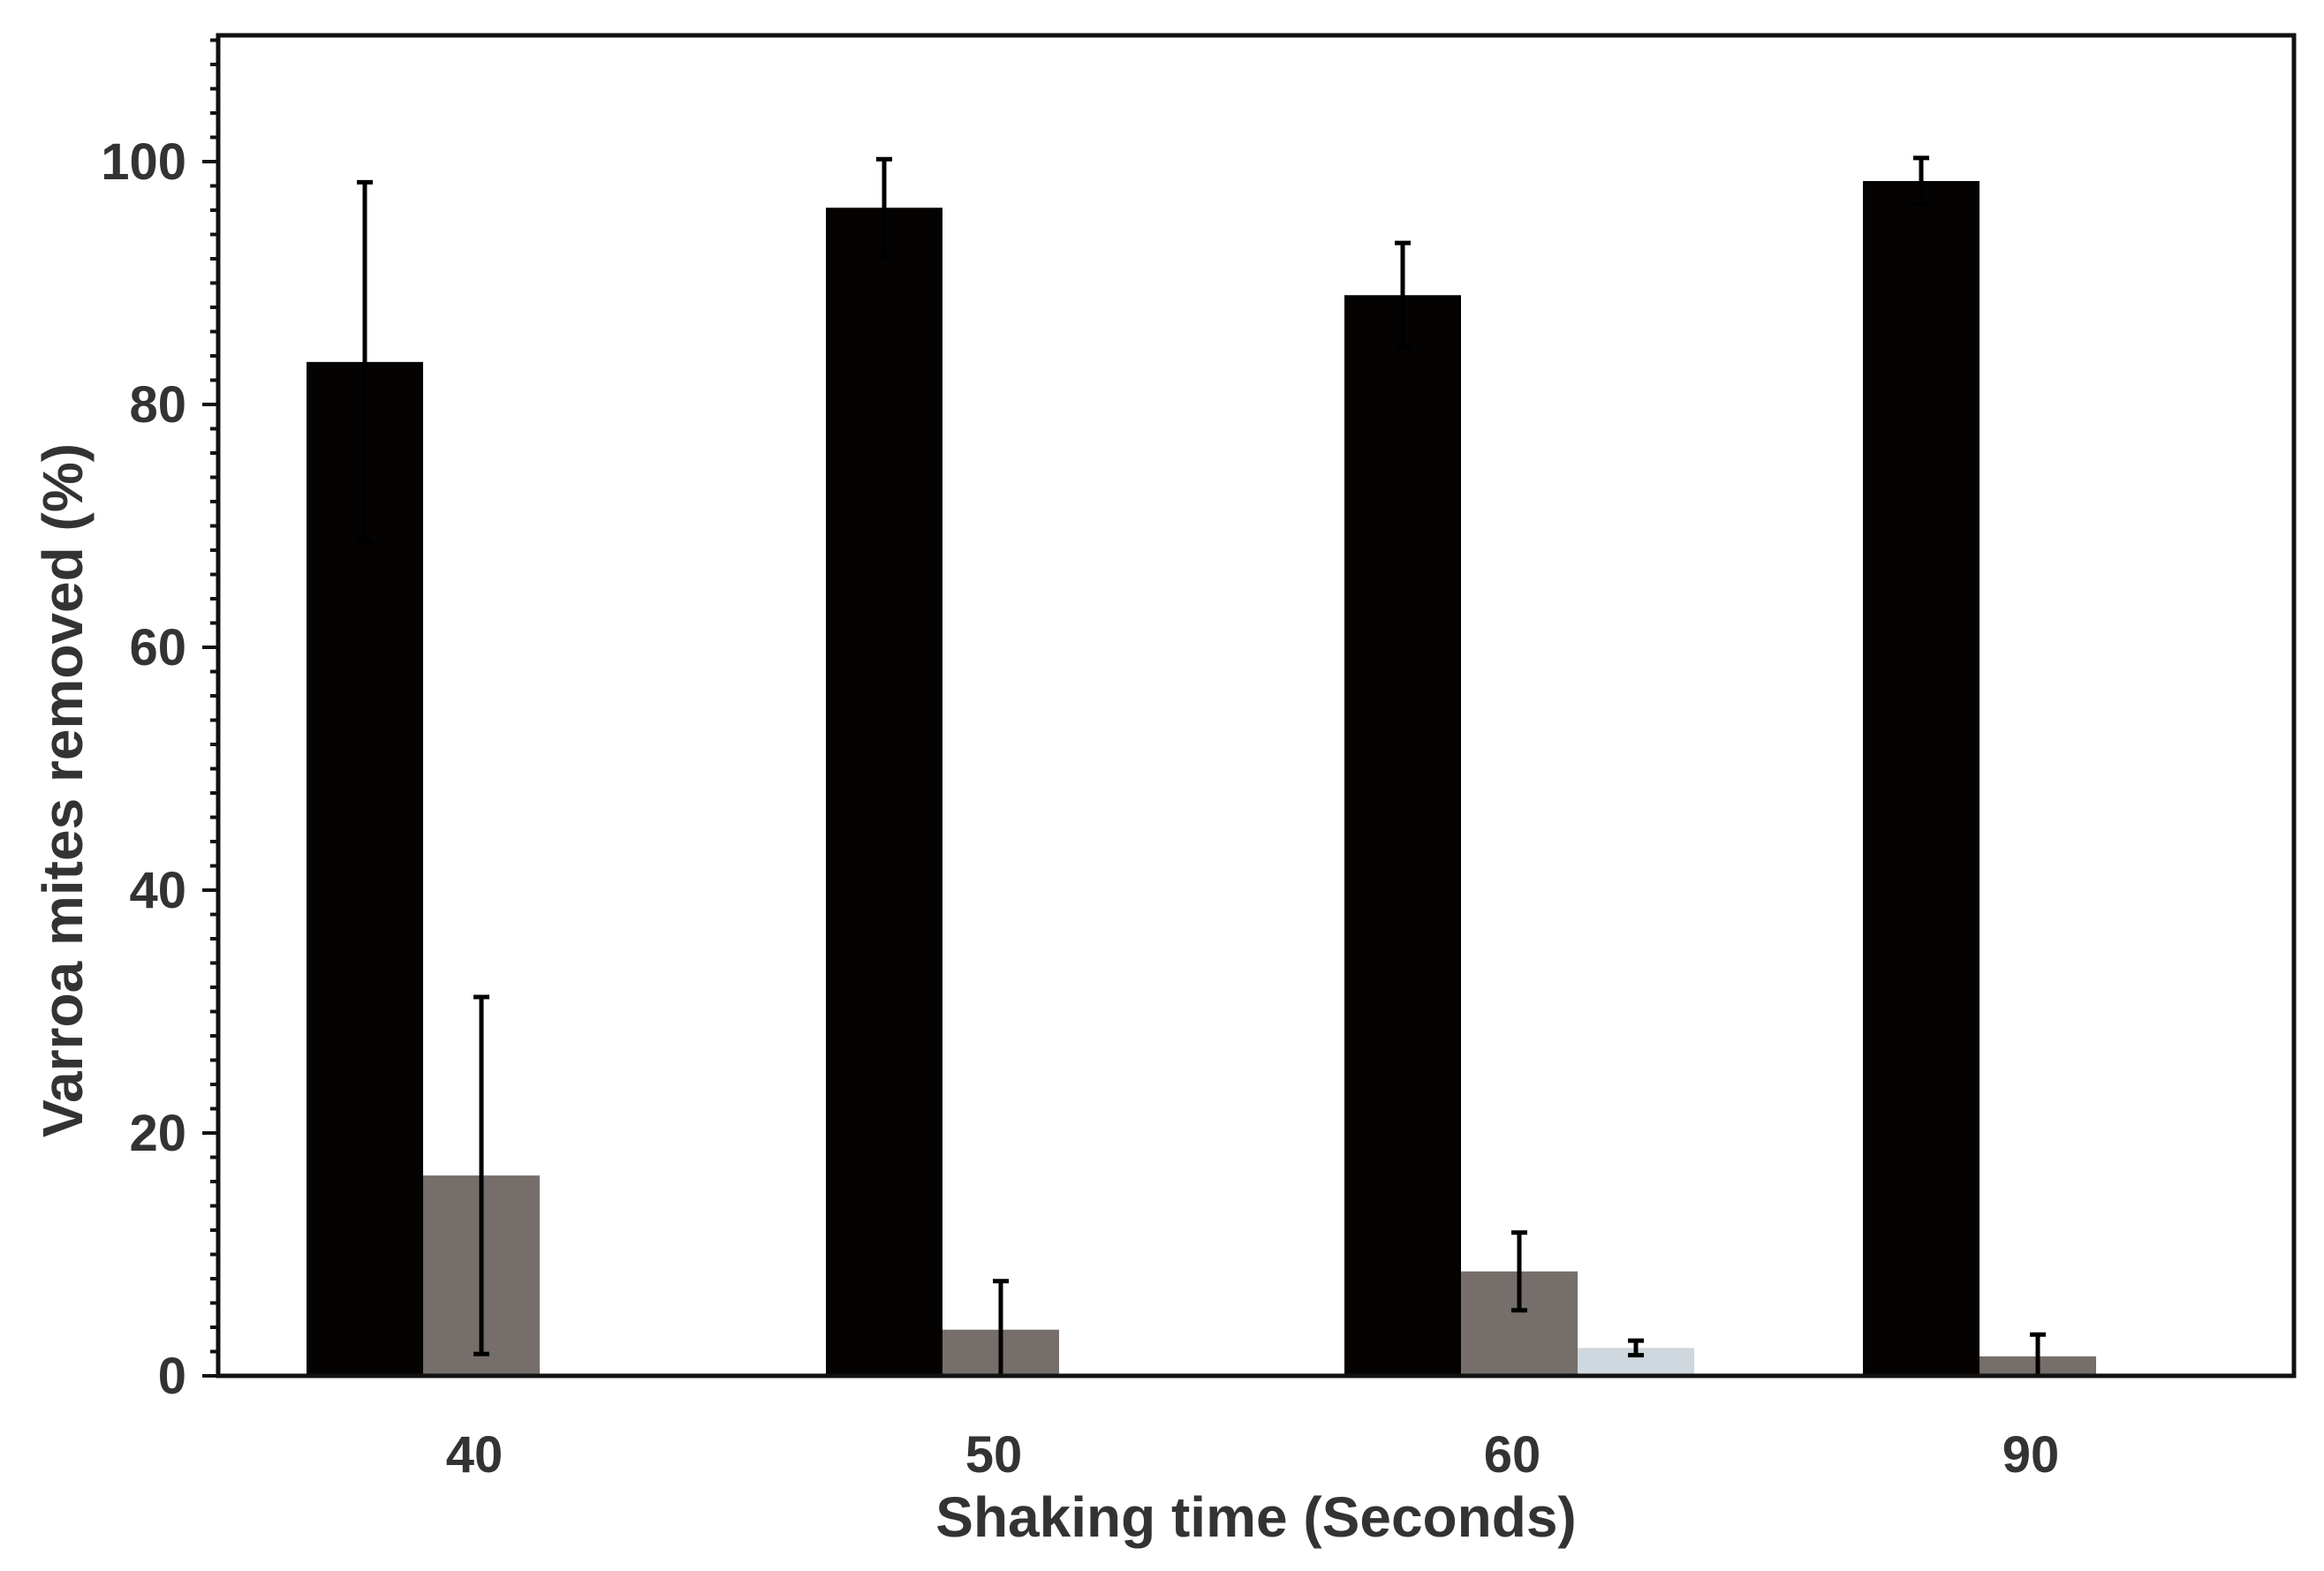 The image size is (2324, 1571). Describe the element at coordinates (143, 162) in the screenshot. I see `y-tick-label: 100` at that location.